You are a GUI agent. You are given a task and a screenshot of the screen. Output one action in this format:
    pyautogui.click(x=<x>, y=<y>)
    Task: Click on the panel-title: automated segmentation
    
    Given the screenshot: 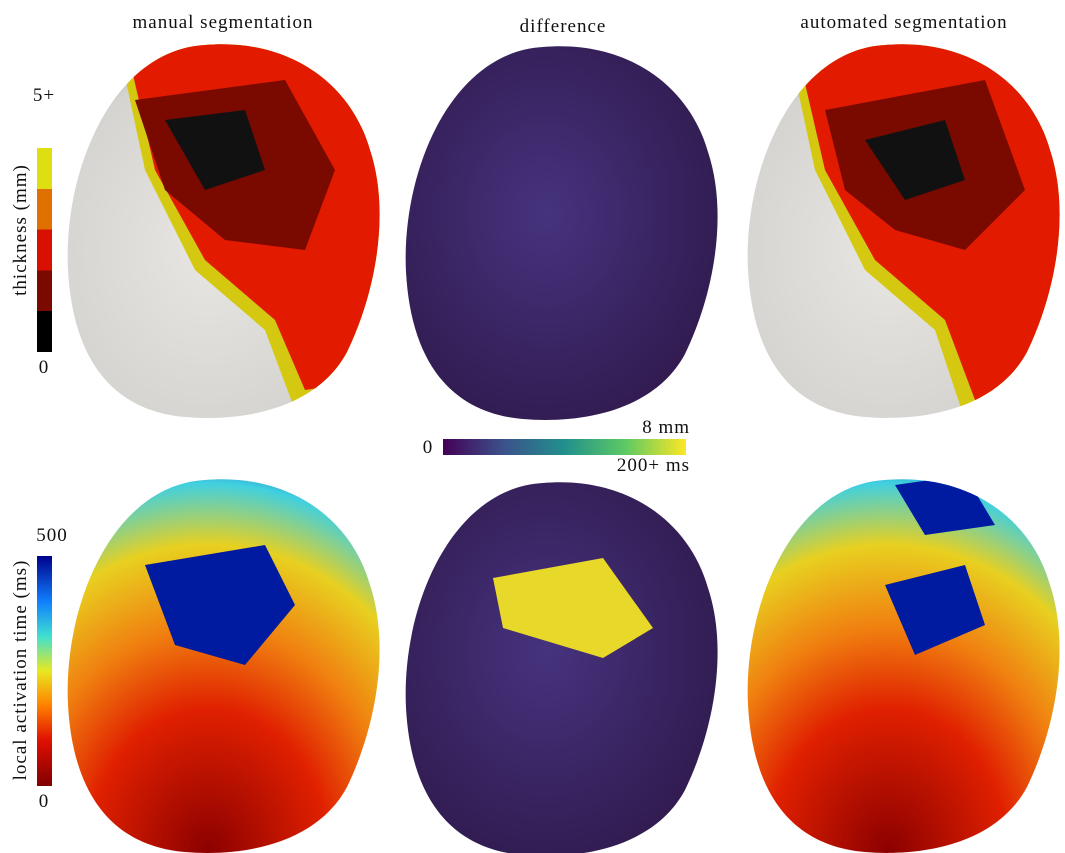 What is the action you would take?
    pyautogui.click(x=903, y=22)
    